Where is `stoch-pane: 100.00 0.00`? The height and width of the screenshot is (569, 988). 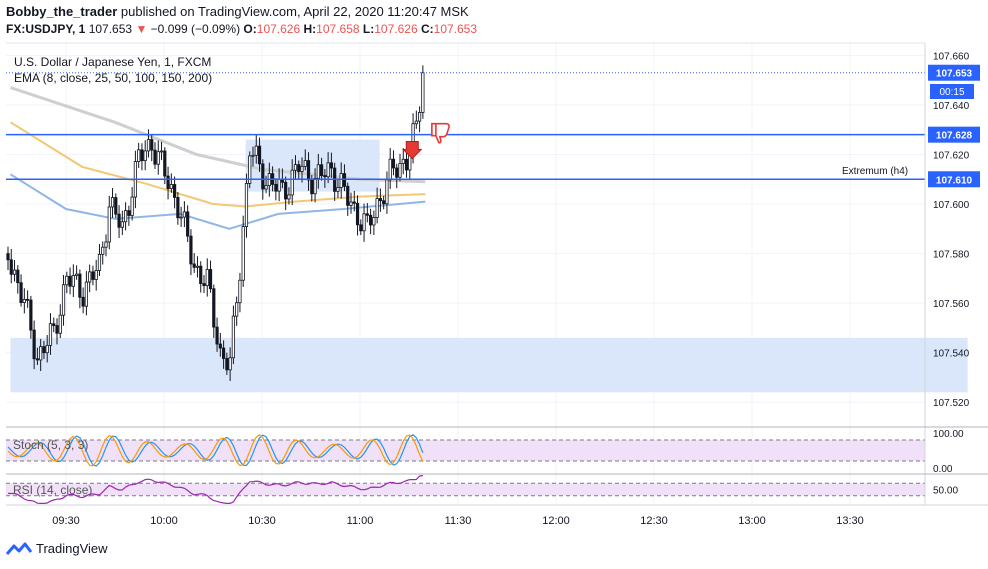
stoch-pane: 100.00 0.00 is located at coordinates (485, 452).